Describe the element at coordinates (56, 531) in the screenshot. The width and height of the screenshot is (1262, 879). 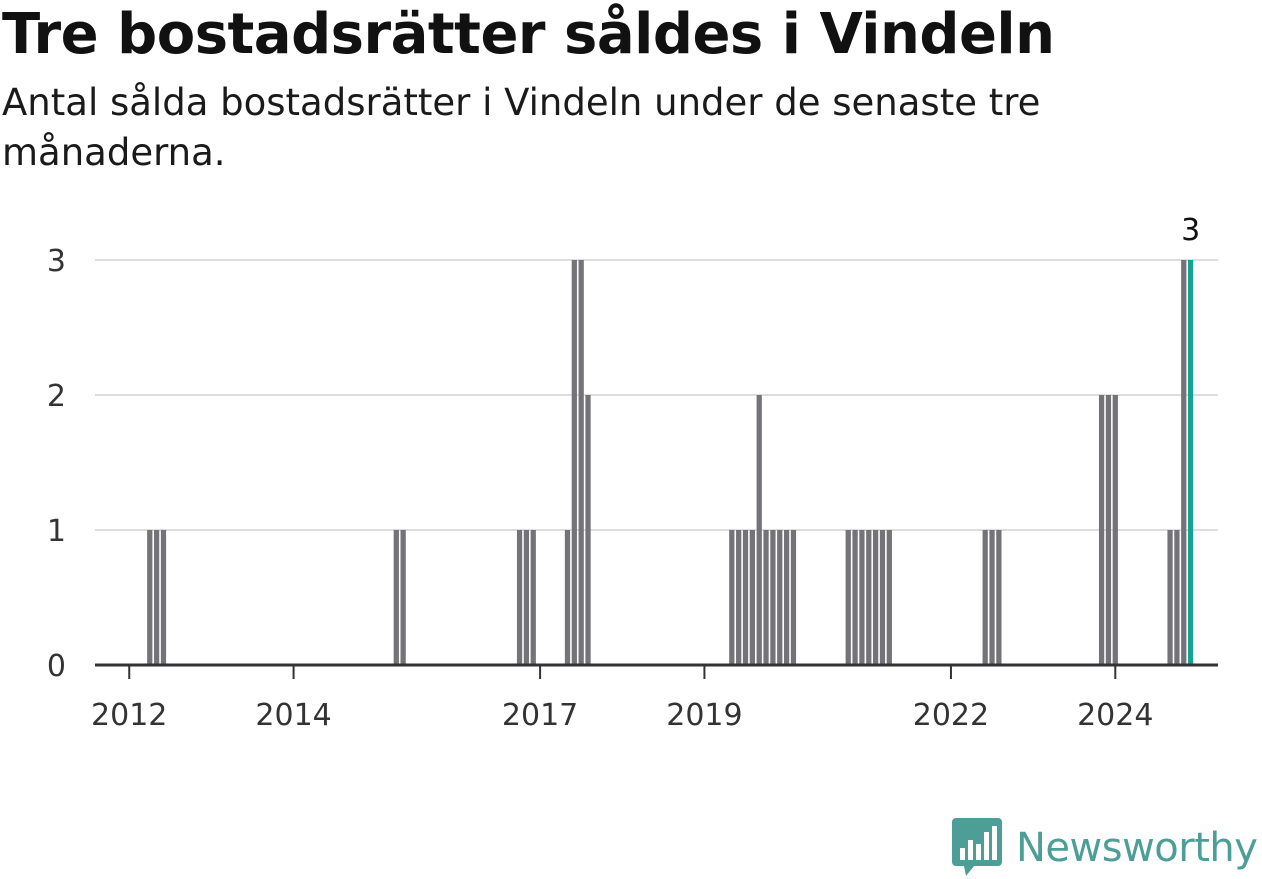
I see `y-tick-label: 1` at that location.